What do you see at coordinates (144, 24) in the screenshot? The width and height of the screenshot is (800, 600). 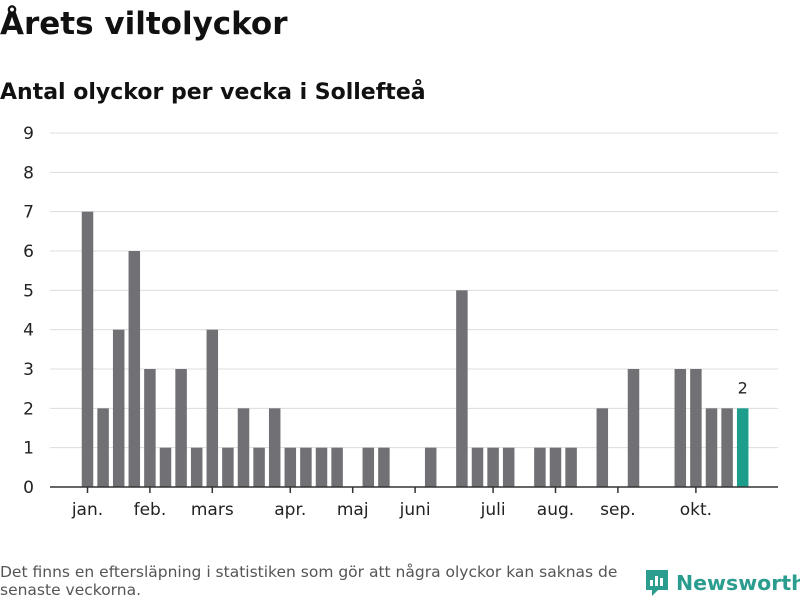 I see `chart-title: Årets viltolyckor` at bounding box center [144, 24].